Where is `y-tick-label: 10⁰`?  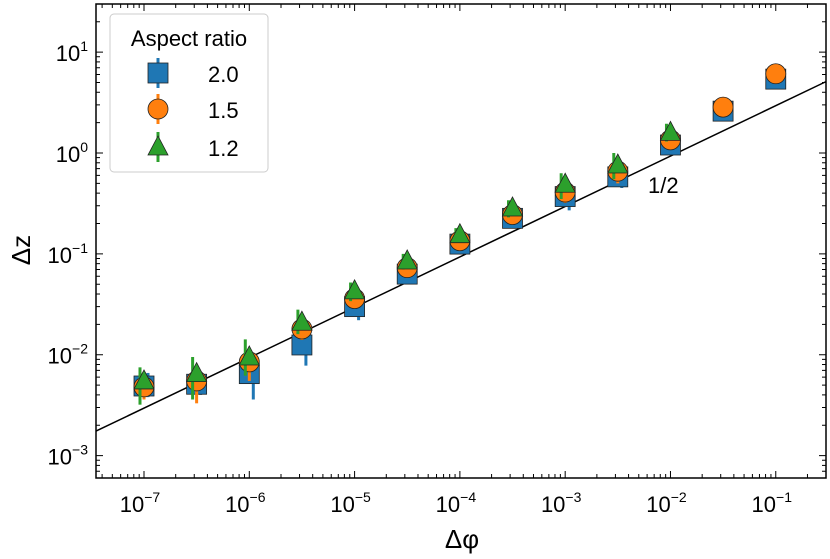
y-tick-label: 10⁰ is located at coordinates (72, 153).